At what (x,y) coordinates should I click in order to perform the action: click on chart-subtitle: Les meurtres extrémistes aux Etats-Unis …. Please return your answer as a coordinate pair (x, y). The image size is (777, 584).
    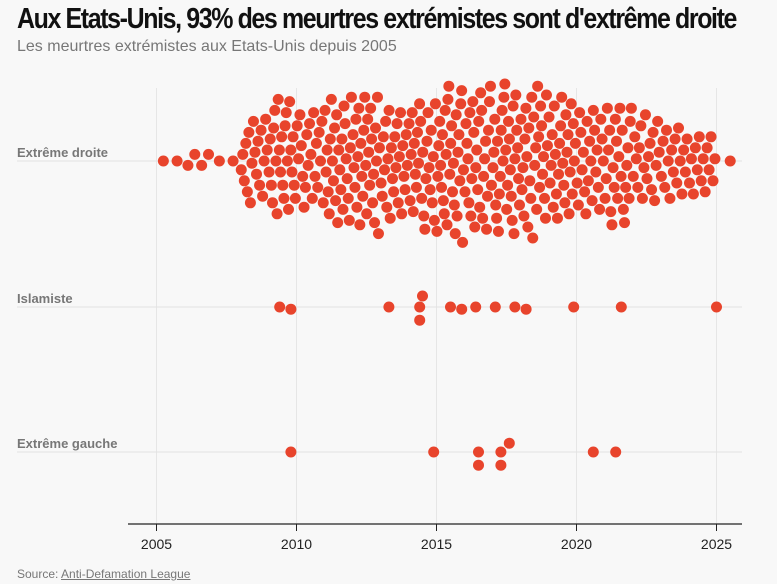
    Looking at the image, I should click on (207, 46).